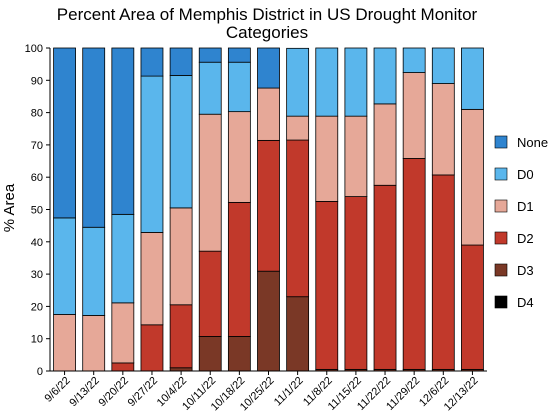 The height and width of the screenshot is (420, 550). What do you see at coordinates (37, 81) in the screenshot?
I see `y-tick-label: 90` at bounding box center [37, 81].